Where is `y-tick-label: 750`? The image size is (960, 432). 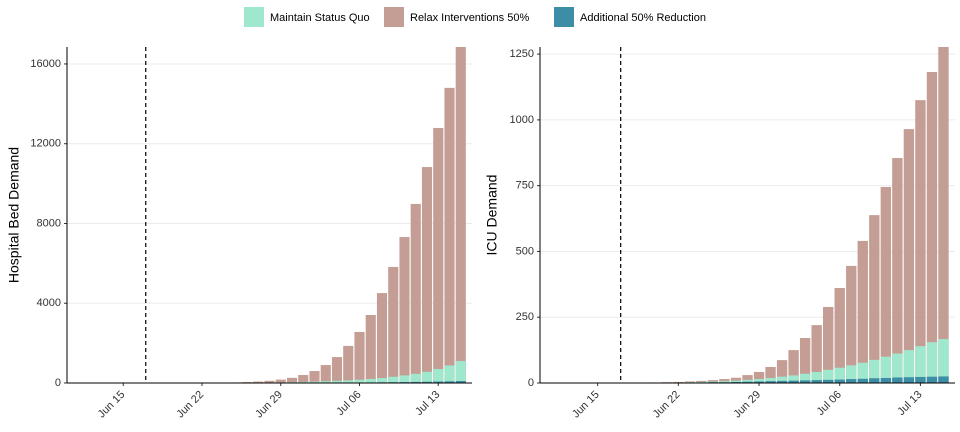 y-tick-label: 750 is located at coordinates (525, 186).